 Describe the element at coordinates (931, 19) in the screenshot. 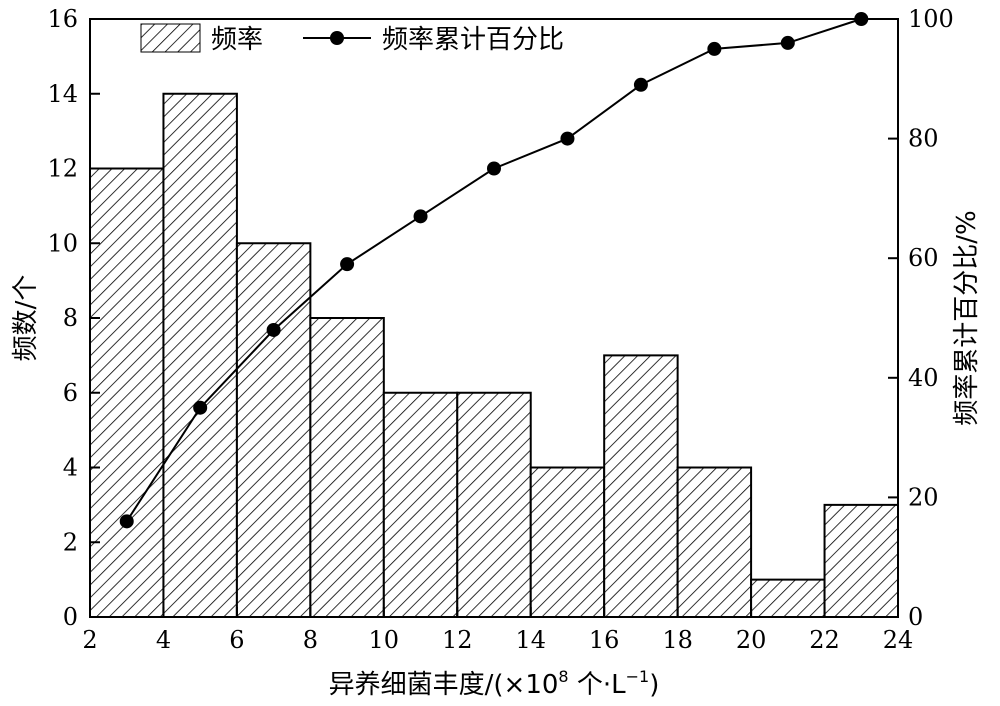

I see `y-right-tick-label: 100` at that location.